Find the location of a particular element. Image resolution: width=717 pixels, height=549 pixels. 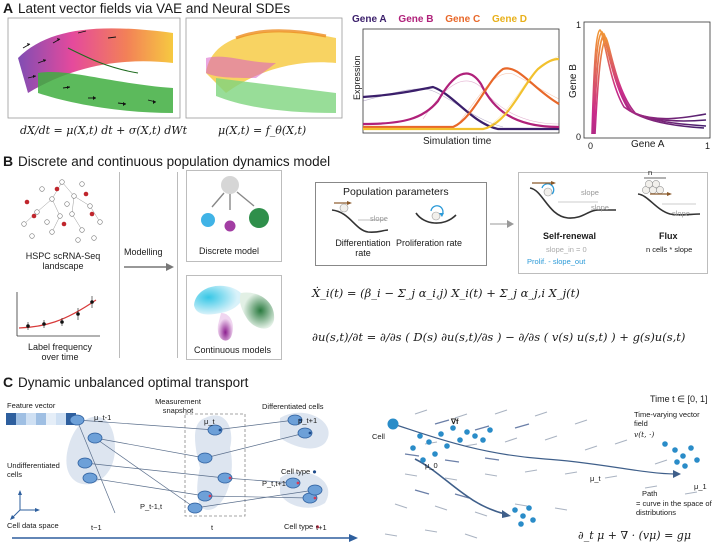

neural-sde-trajectories-plot is located at coordinates (264, 68).